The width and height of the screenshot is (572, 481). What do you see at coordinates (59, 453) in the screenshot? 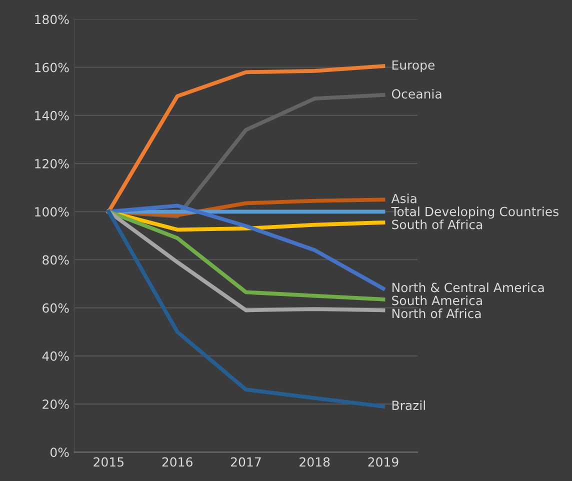
I see `y-tick-label: 0%` at bounding box center [59, 453].